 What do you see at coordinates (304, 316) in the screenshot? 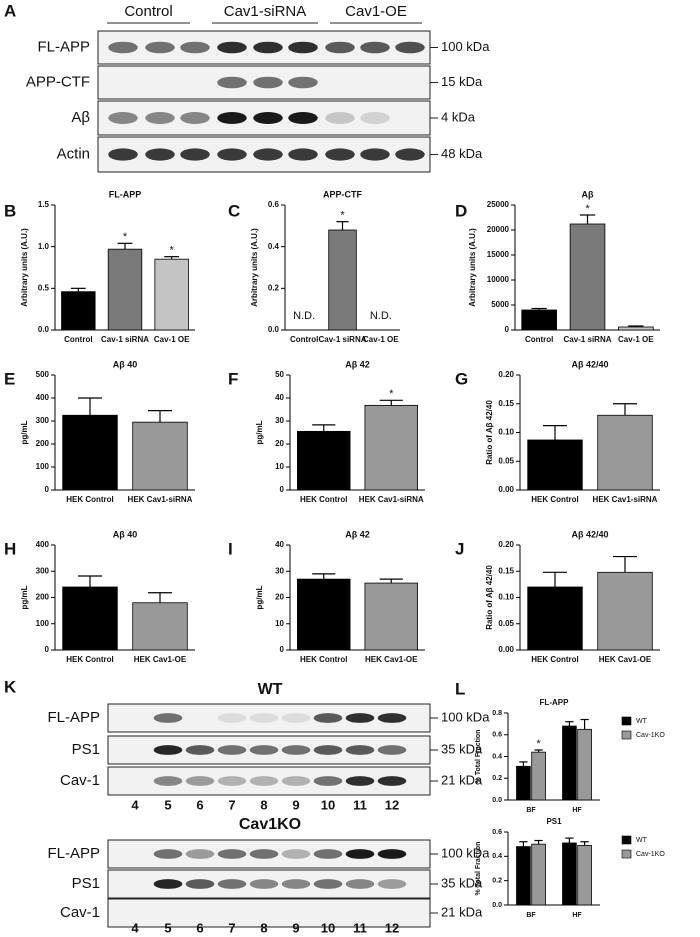
I see `value-label: N.D.` at bounding box center [304, 316].